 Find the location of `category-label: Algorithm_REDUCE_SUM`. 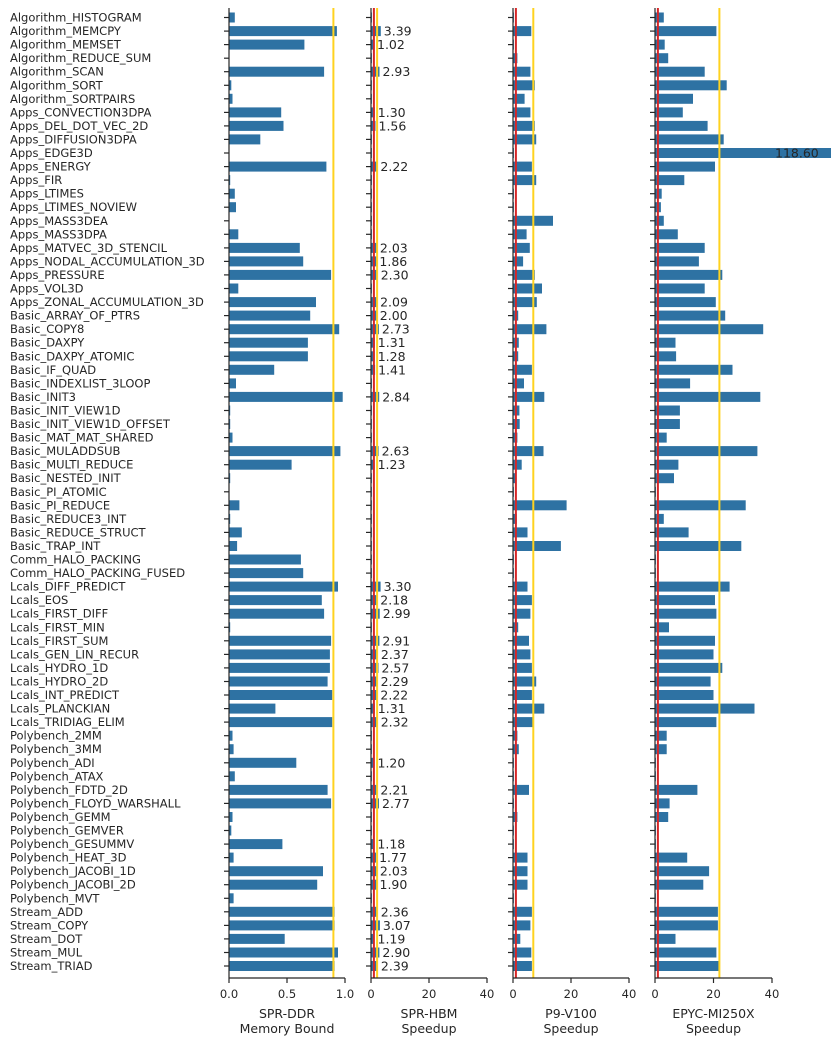

category-label: Algorithm_REDUCE_SUM is located at coordinates (80, 58).